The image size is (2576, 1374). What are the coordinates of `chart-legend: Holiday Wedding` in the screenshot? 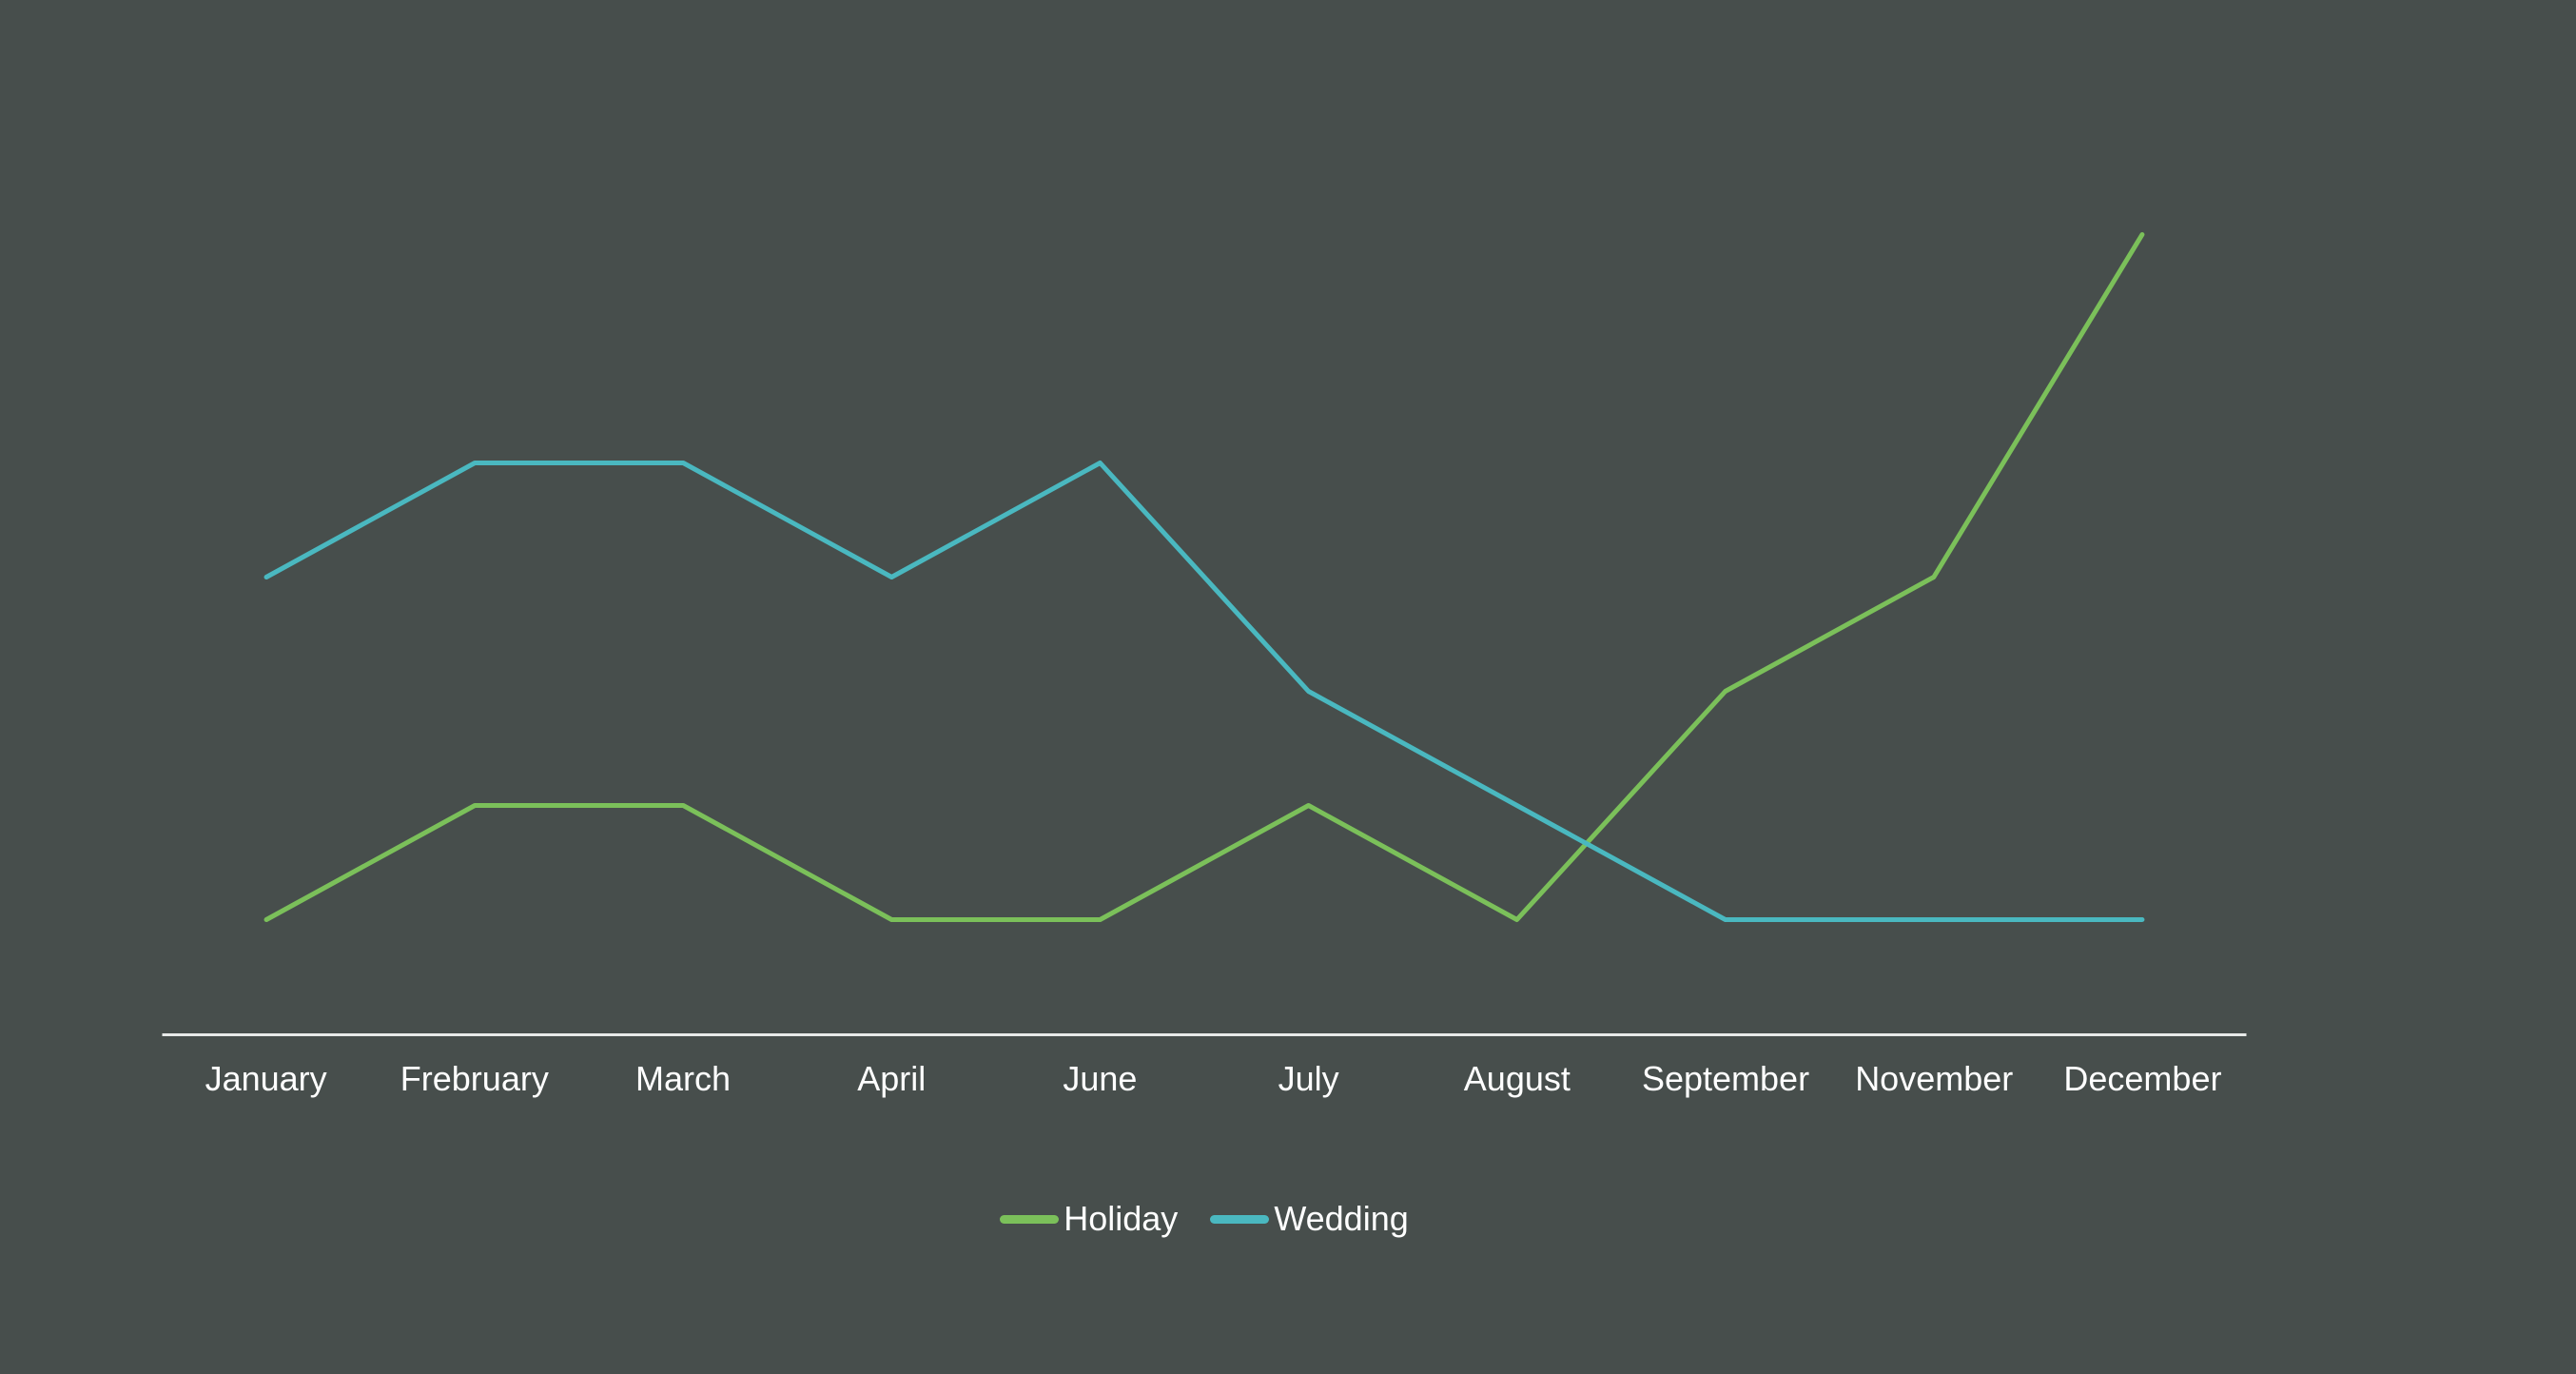 It's located at (1205, 1219).